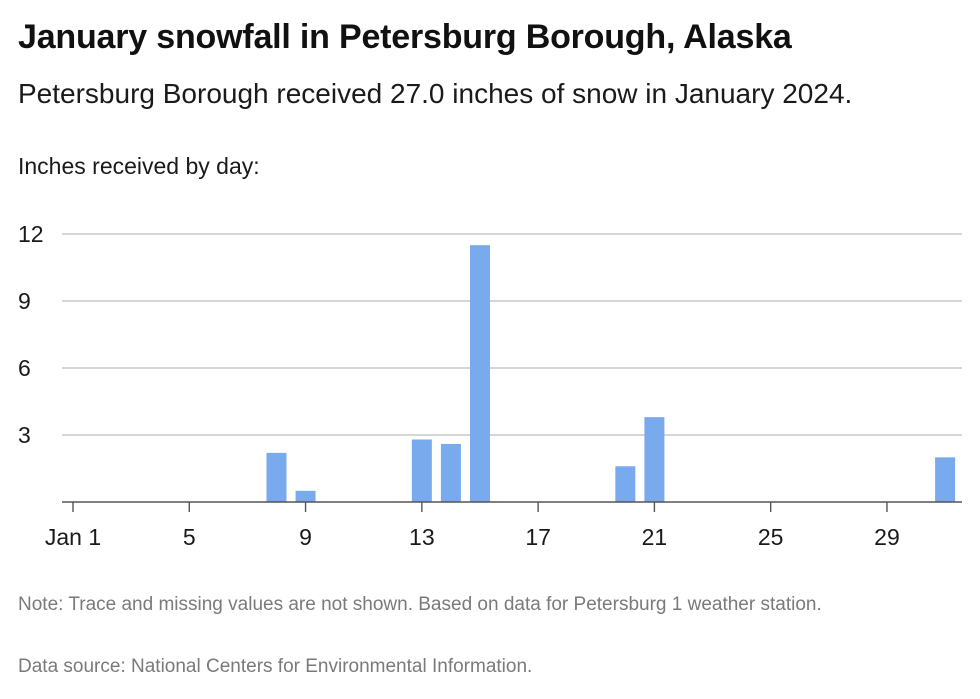  Describe the element at coordinates (422, 537) in the screenshot. I see `x-tick-label: 13` at that location.